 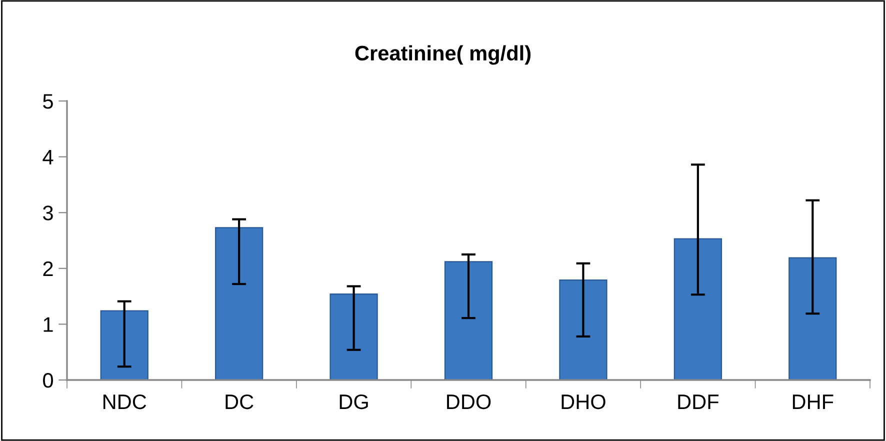 What do you see at coordinates (443, 55) in the screenshot?
I see `chart-title: Creatinine( mg/dl)` at bounding box center [443, 55].